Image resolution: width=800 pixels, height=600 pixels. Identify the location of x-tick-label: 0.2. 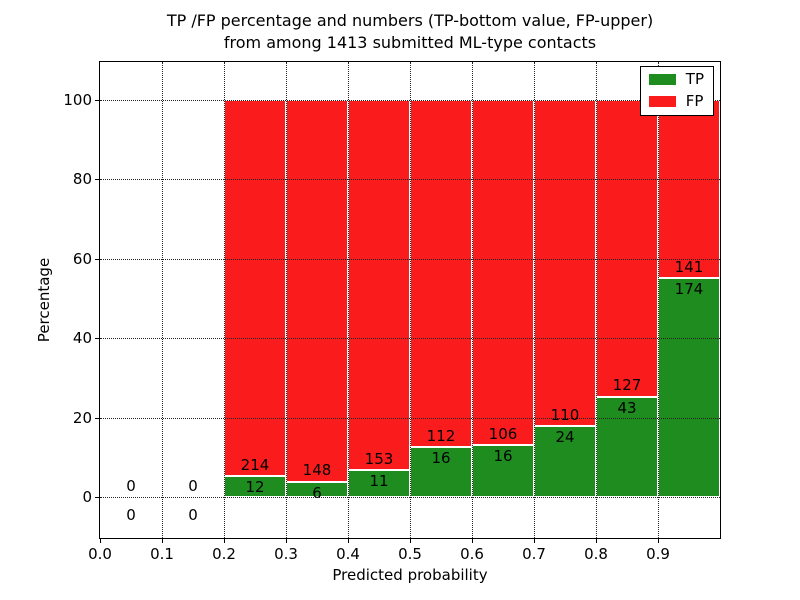
(224, 554).